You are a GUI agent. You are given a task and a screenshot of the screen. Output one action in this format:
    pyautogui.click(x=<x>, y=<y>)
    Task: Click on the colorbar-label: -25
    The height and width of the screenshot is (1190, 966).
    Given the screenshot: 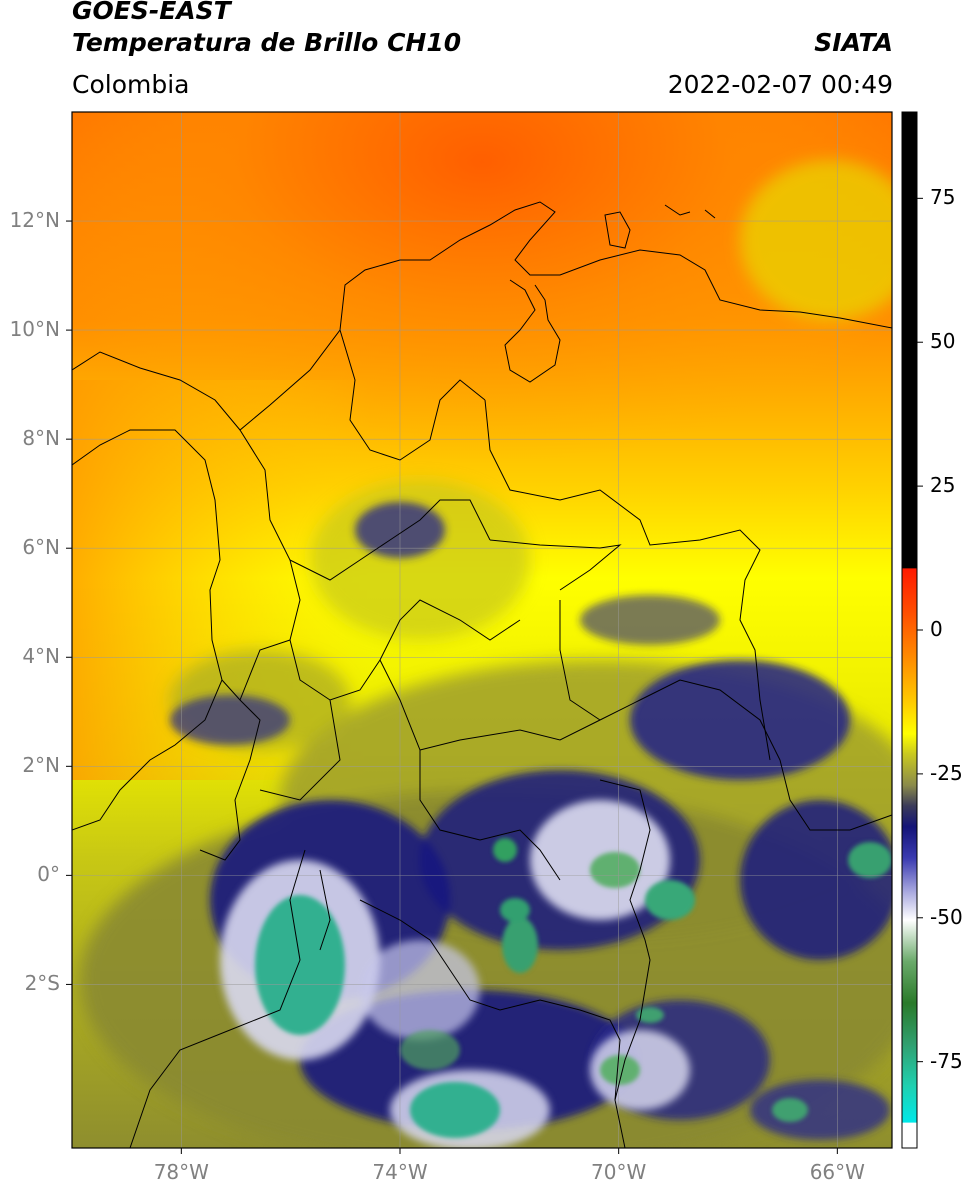 What is the action you would take?
    pyautogui.click(x=946, y=772)
    